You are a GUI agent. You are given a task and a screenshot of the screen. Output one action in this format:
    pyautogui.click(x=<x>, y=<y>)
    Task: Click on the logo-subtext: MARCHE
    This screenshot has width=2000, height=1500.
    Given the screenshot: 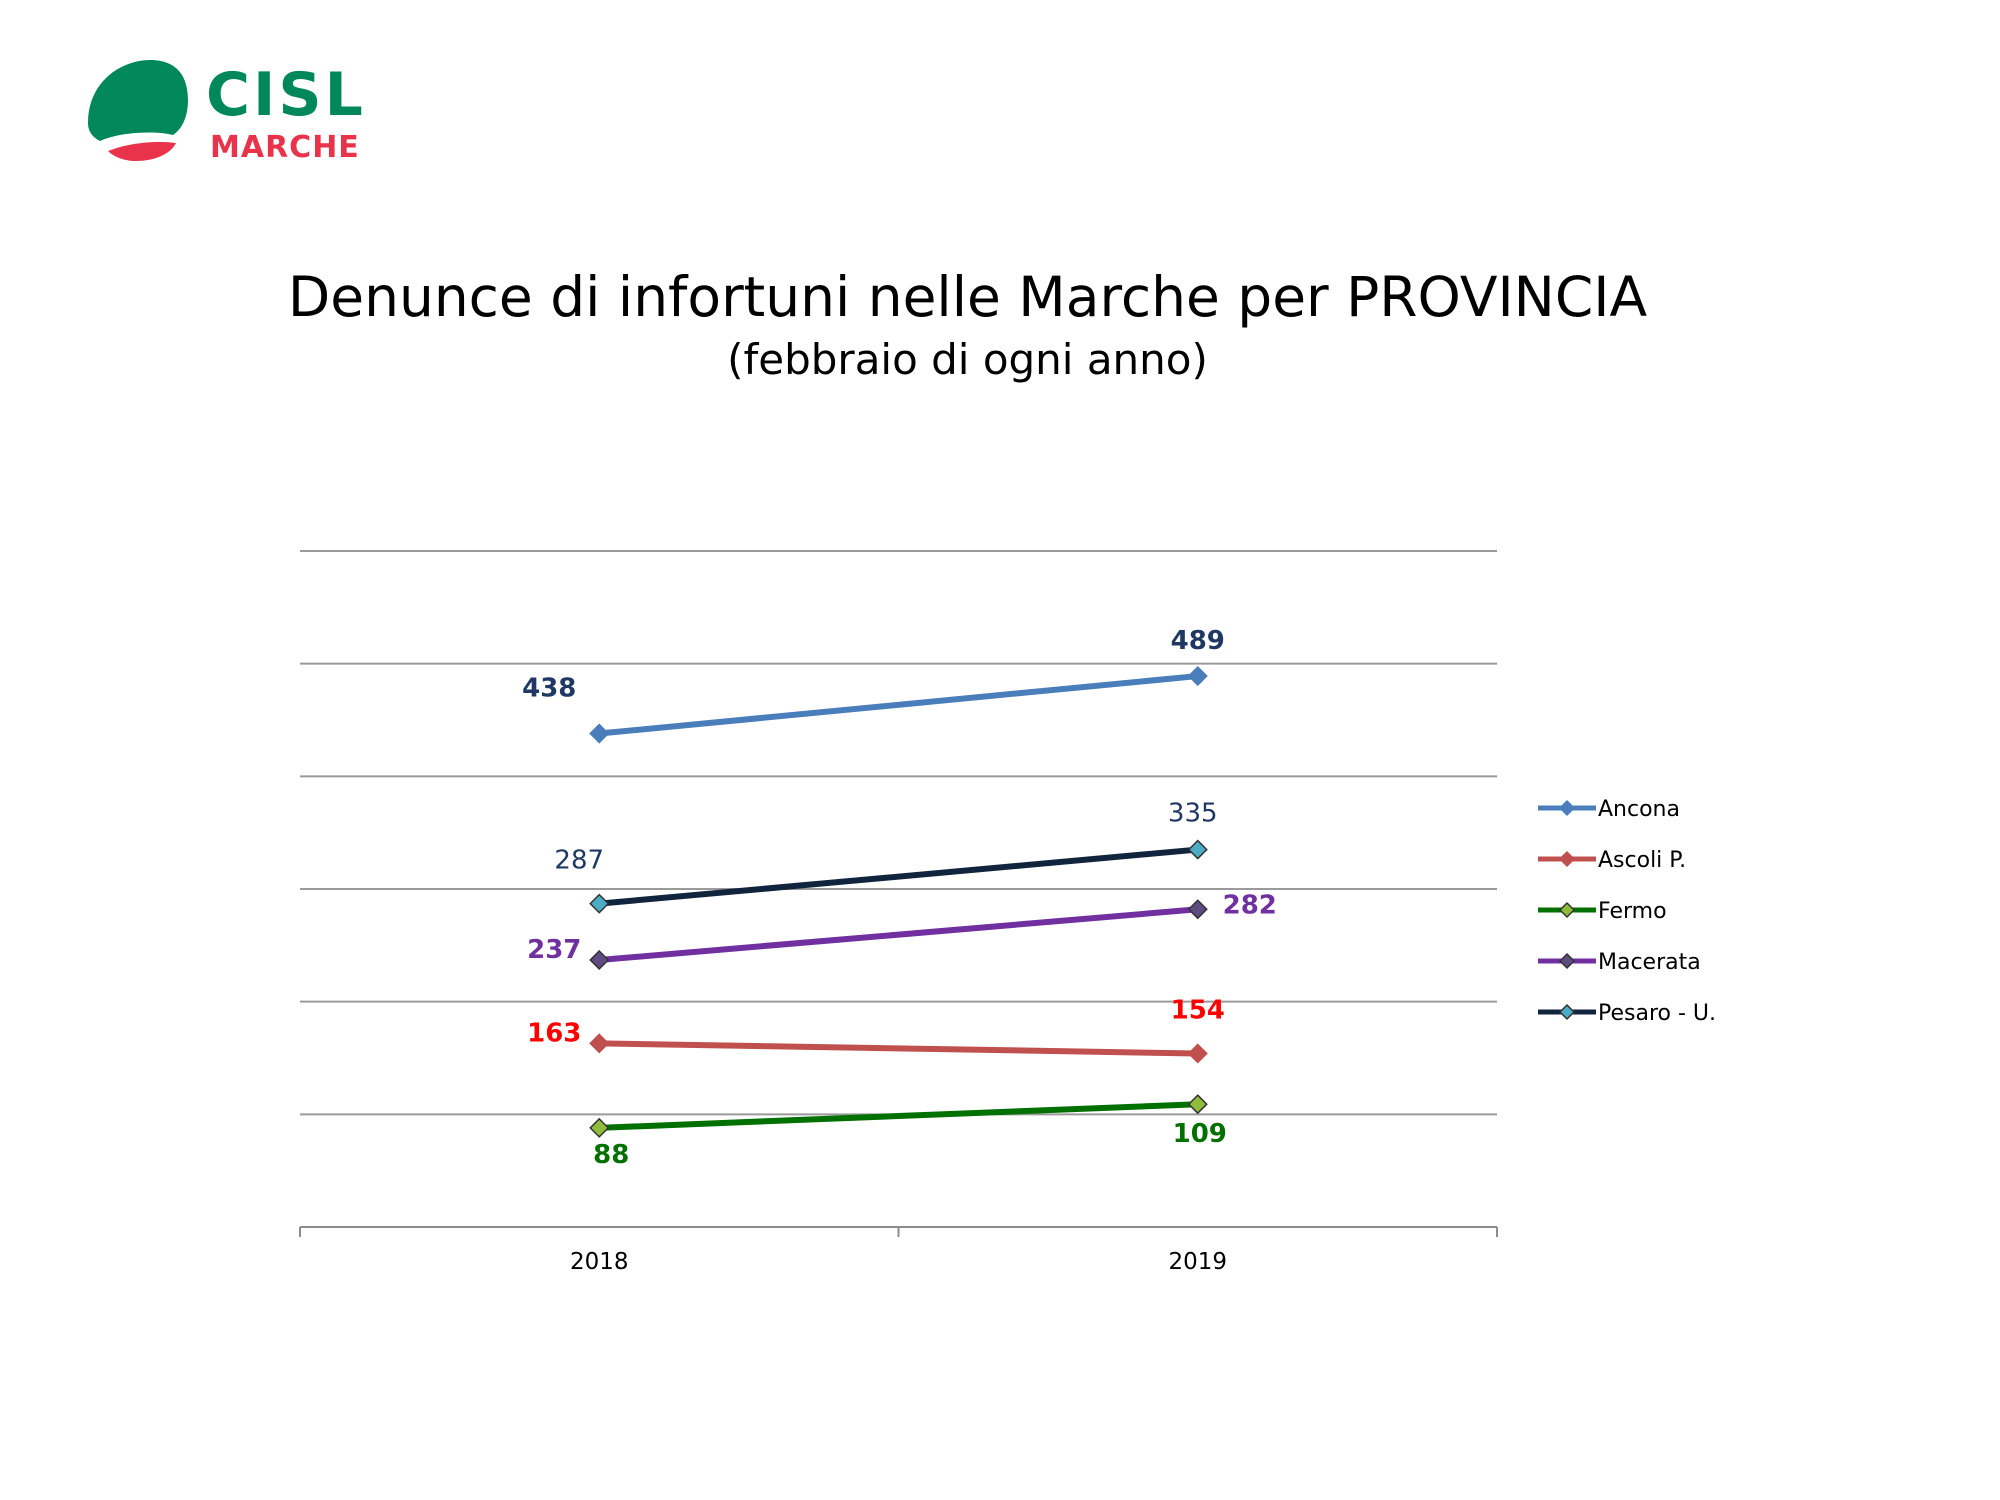 What is the action you would take?
    pyautogui.click(x=285, y=147)
    